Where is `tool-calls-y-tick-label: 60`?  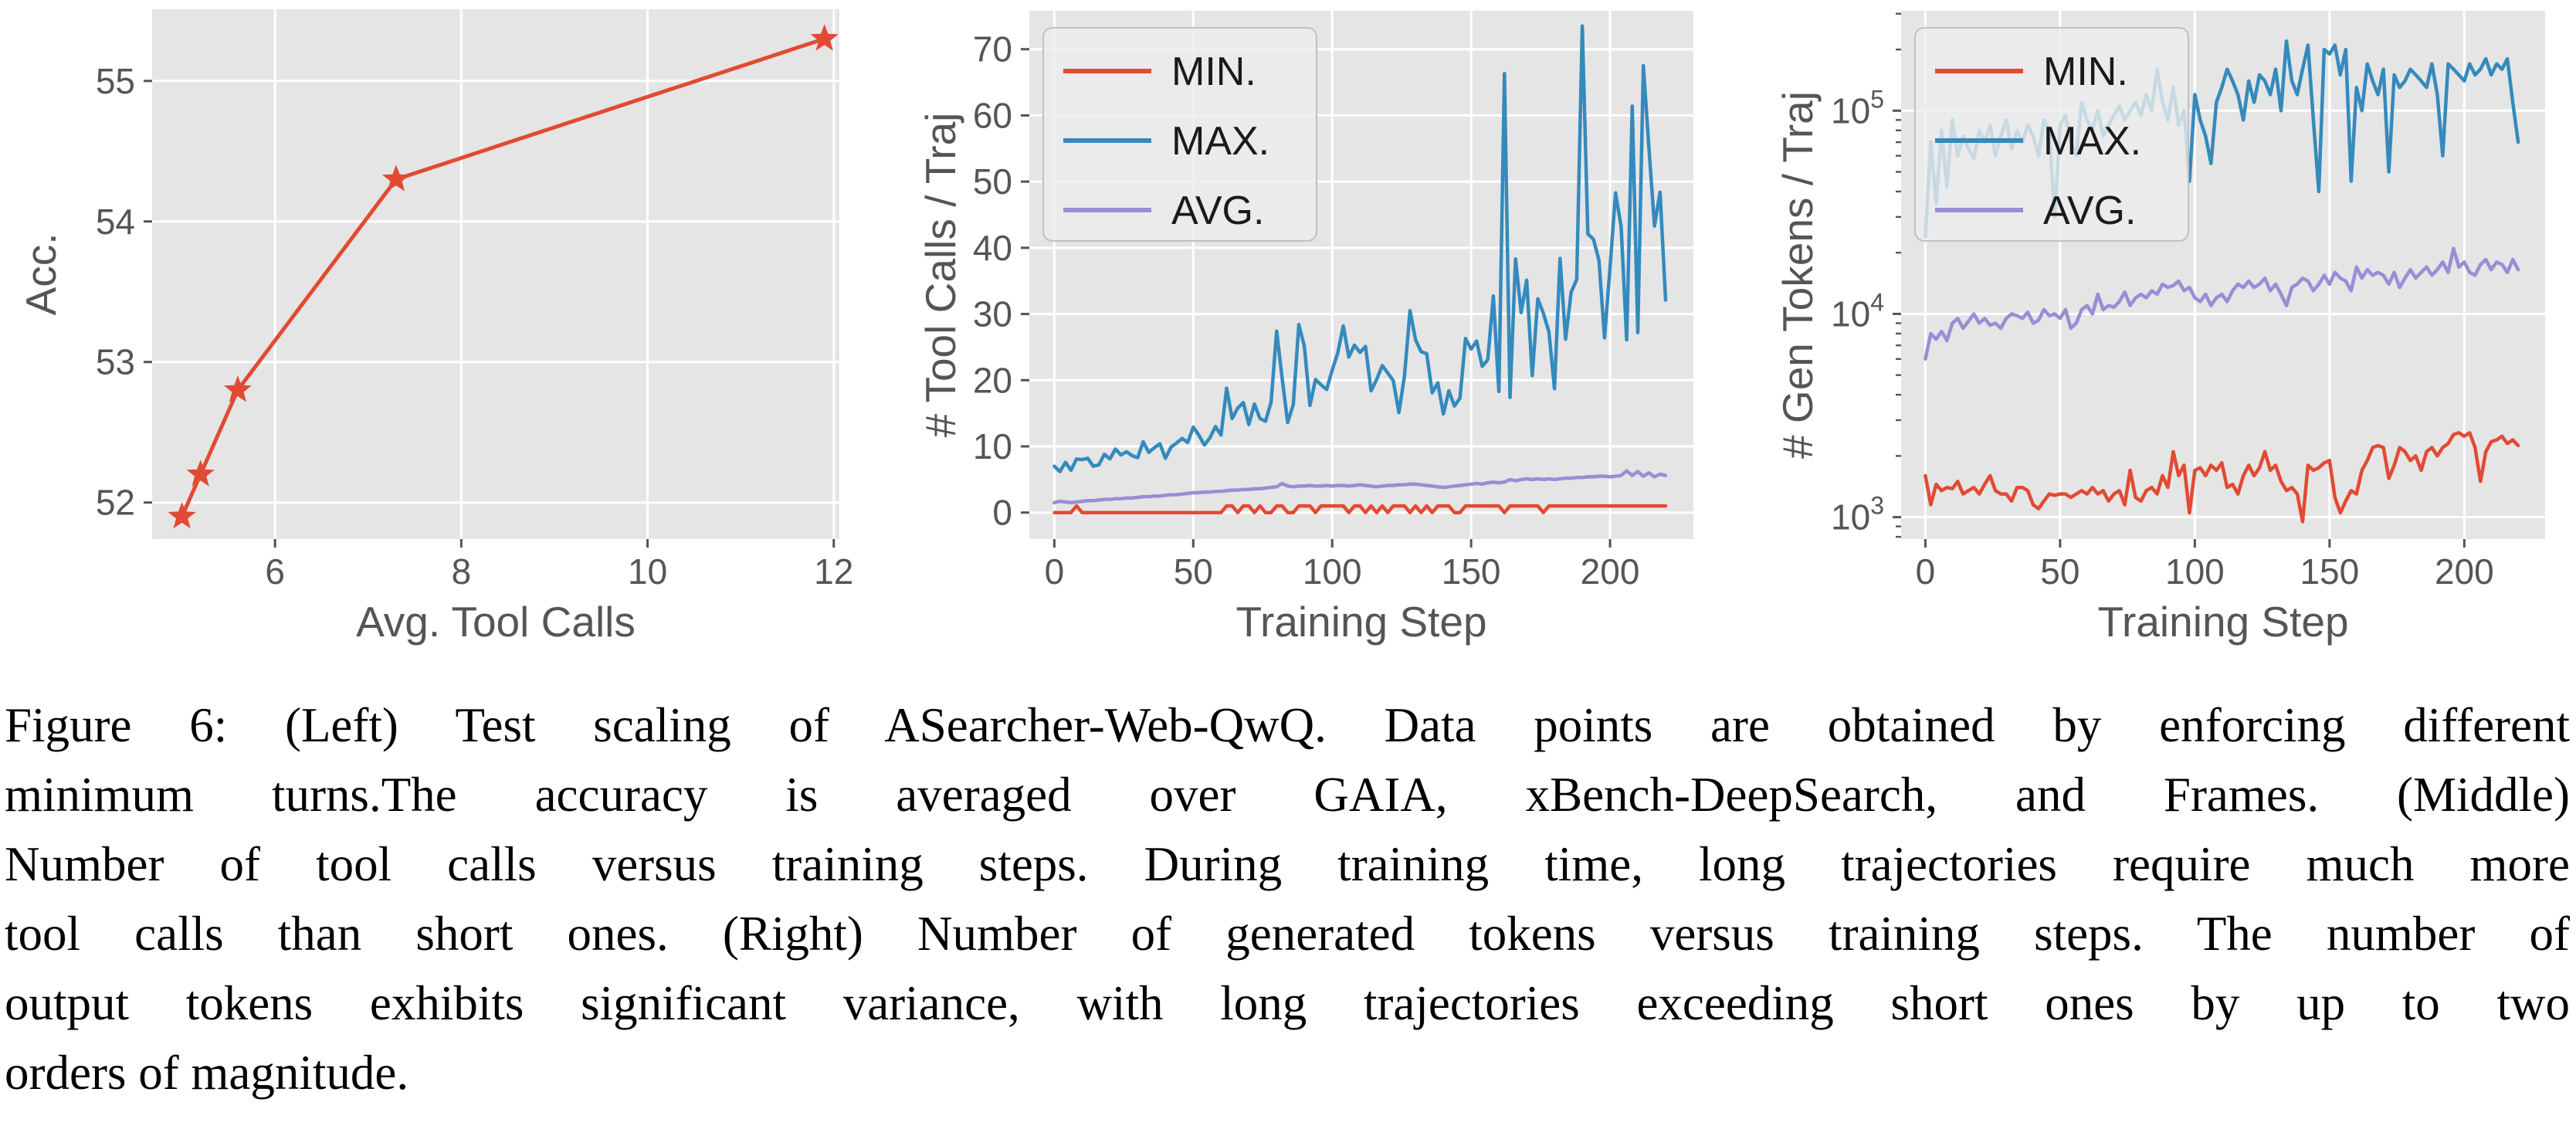
tool-calls-y-tick-label: 60 is located at coordinates (992, 115).